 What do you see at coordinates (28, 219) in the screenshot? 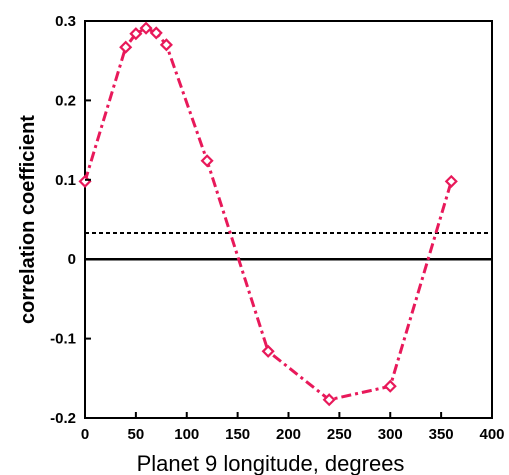
I see `y-axis-label: correlation coefficient` at bounding box center [28, 219].